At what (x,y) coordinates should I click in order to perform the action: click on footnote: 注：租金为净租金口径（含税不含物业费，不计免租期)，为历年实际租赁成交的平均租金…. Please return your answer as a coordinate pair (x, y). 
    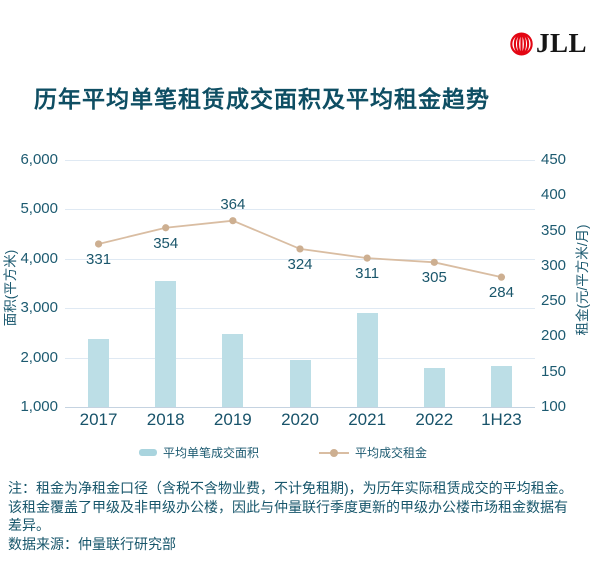
    Looking at the image, I should click on (301, 516).